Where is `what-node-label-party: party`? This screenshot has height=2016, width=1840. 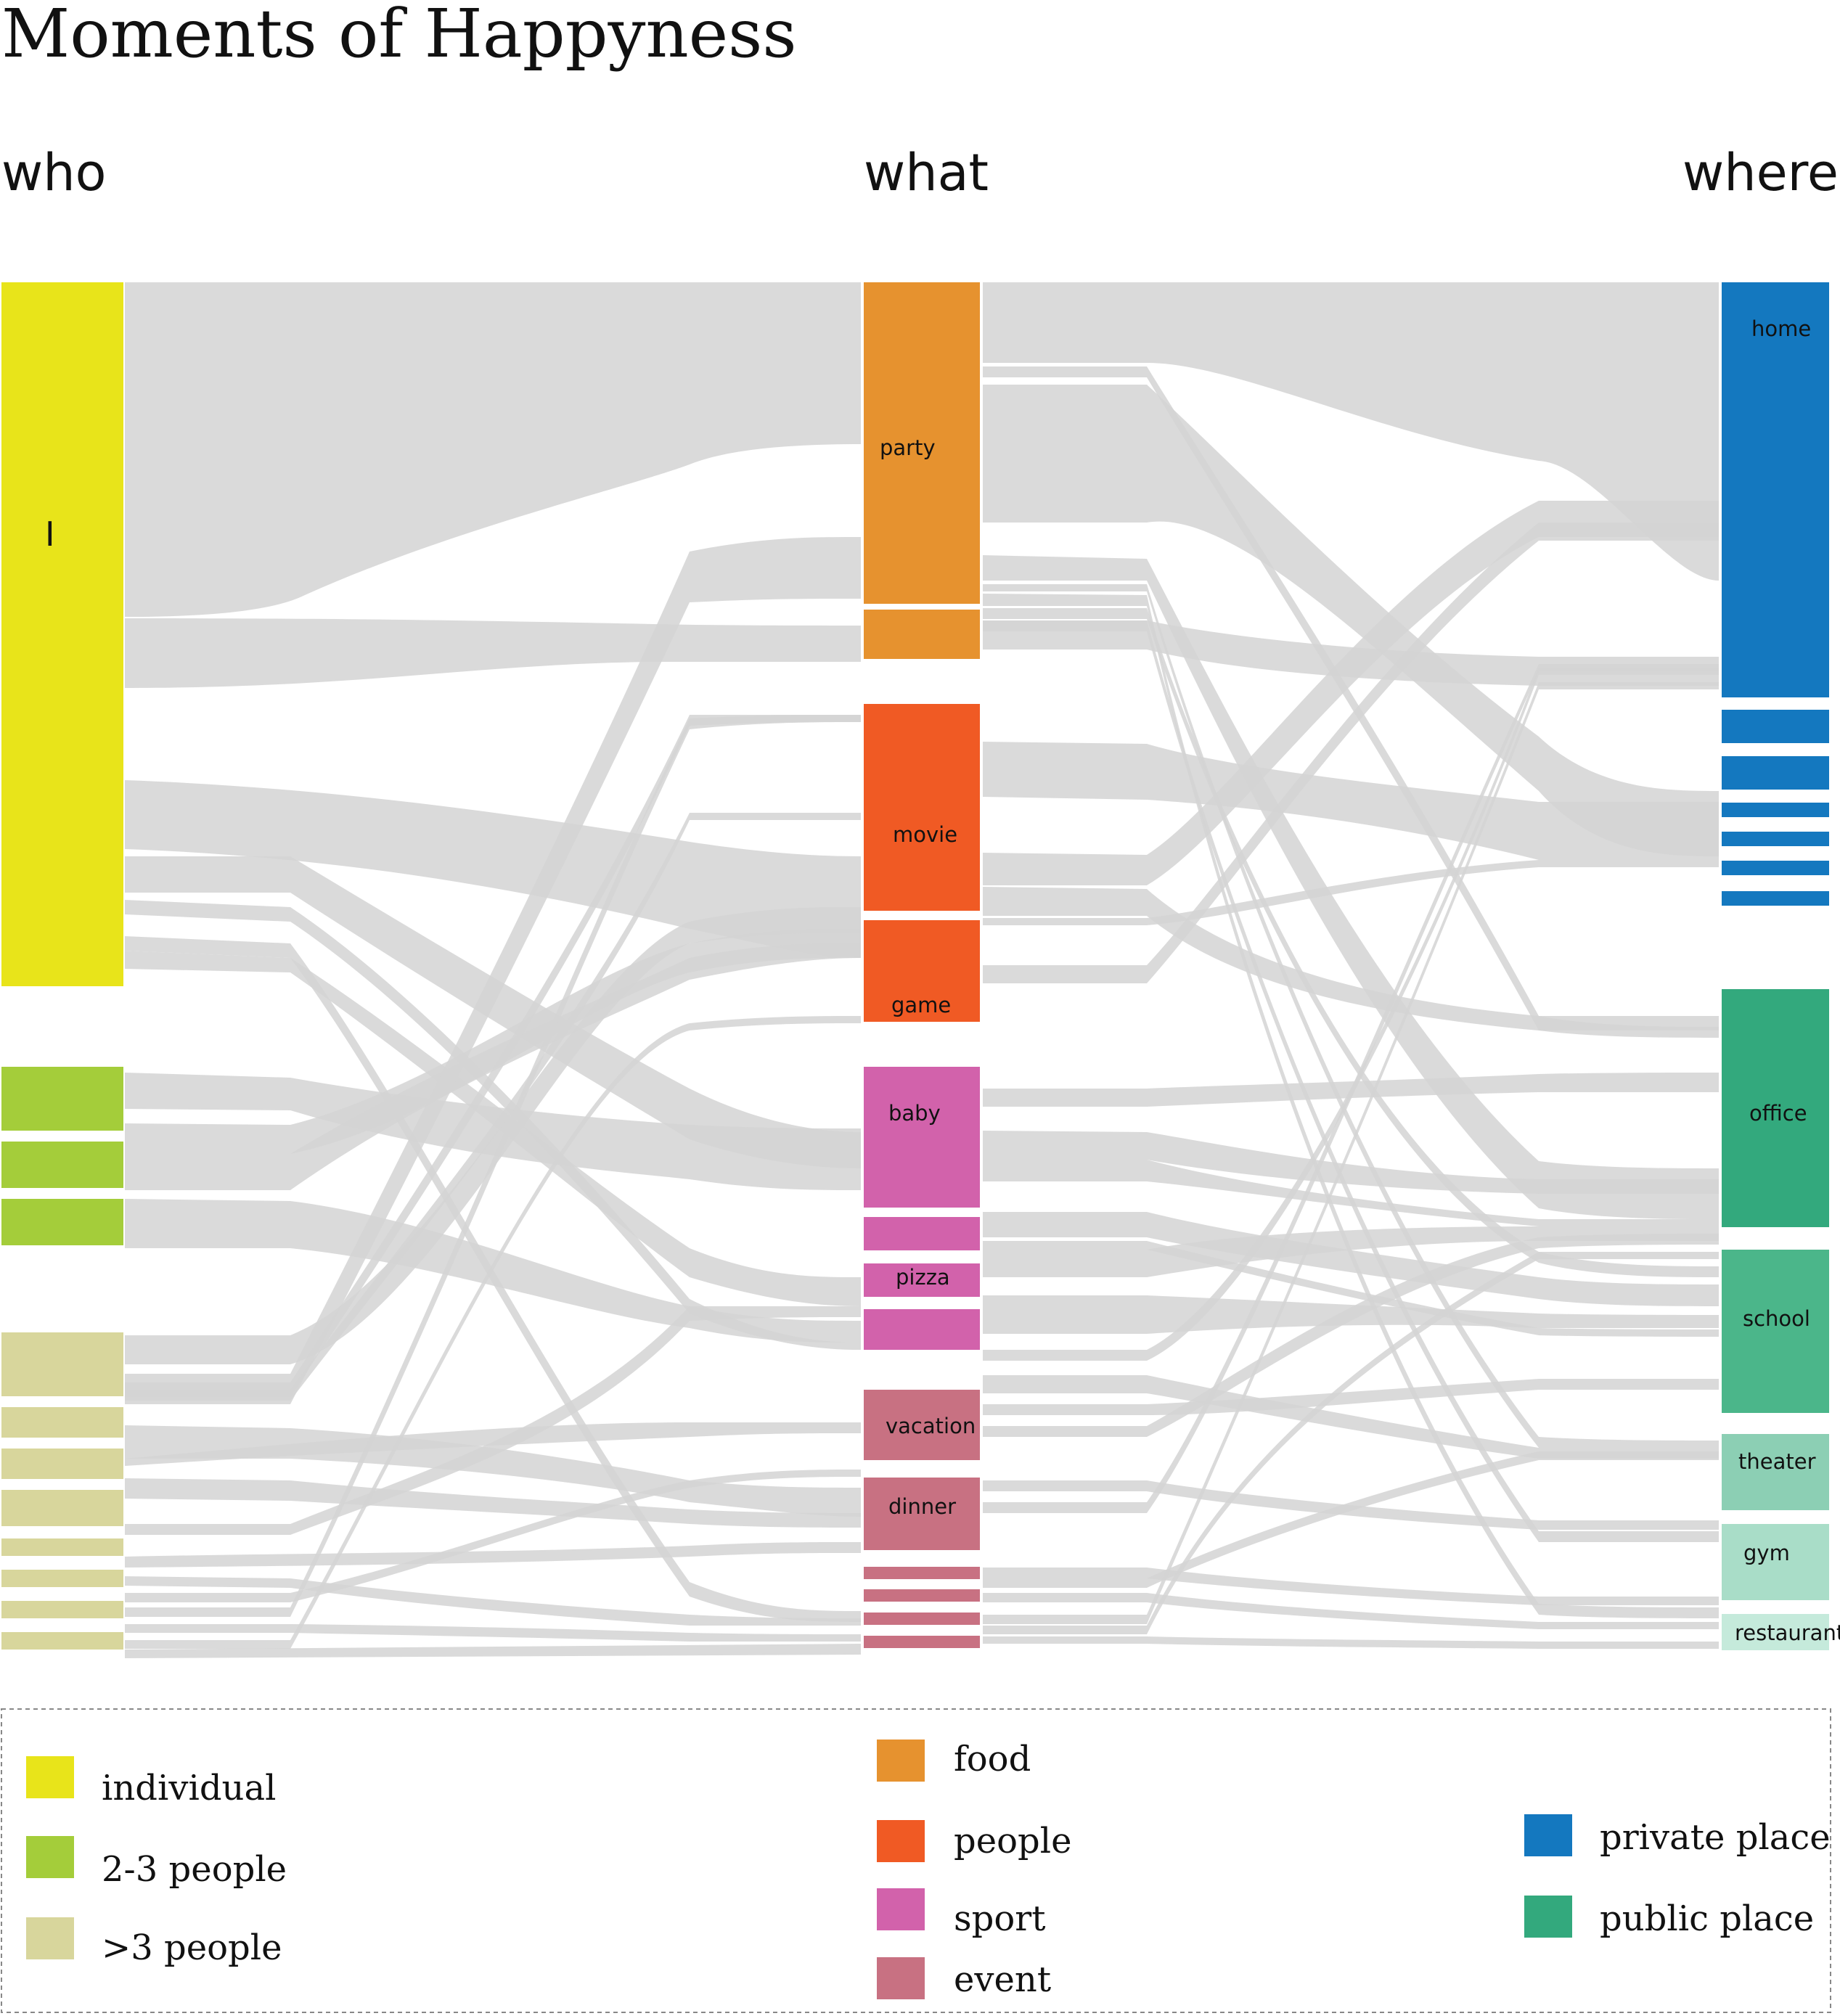
what-node-label-party: party is located at coordinates (908, 447).